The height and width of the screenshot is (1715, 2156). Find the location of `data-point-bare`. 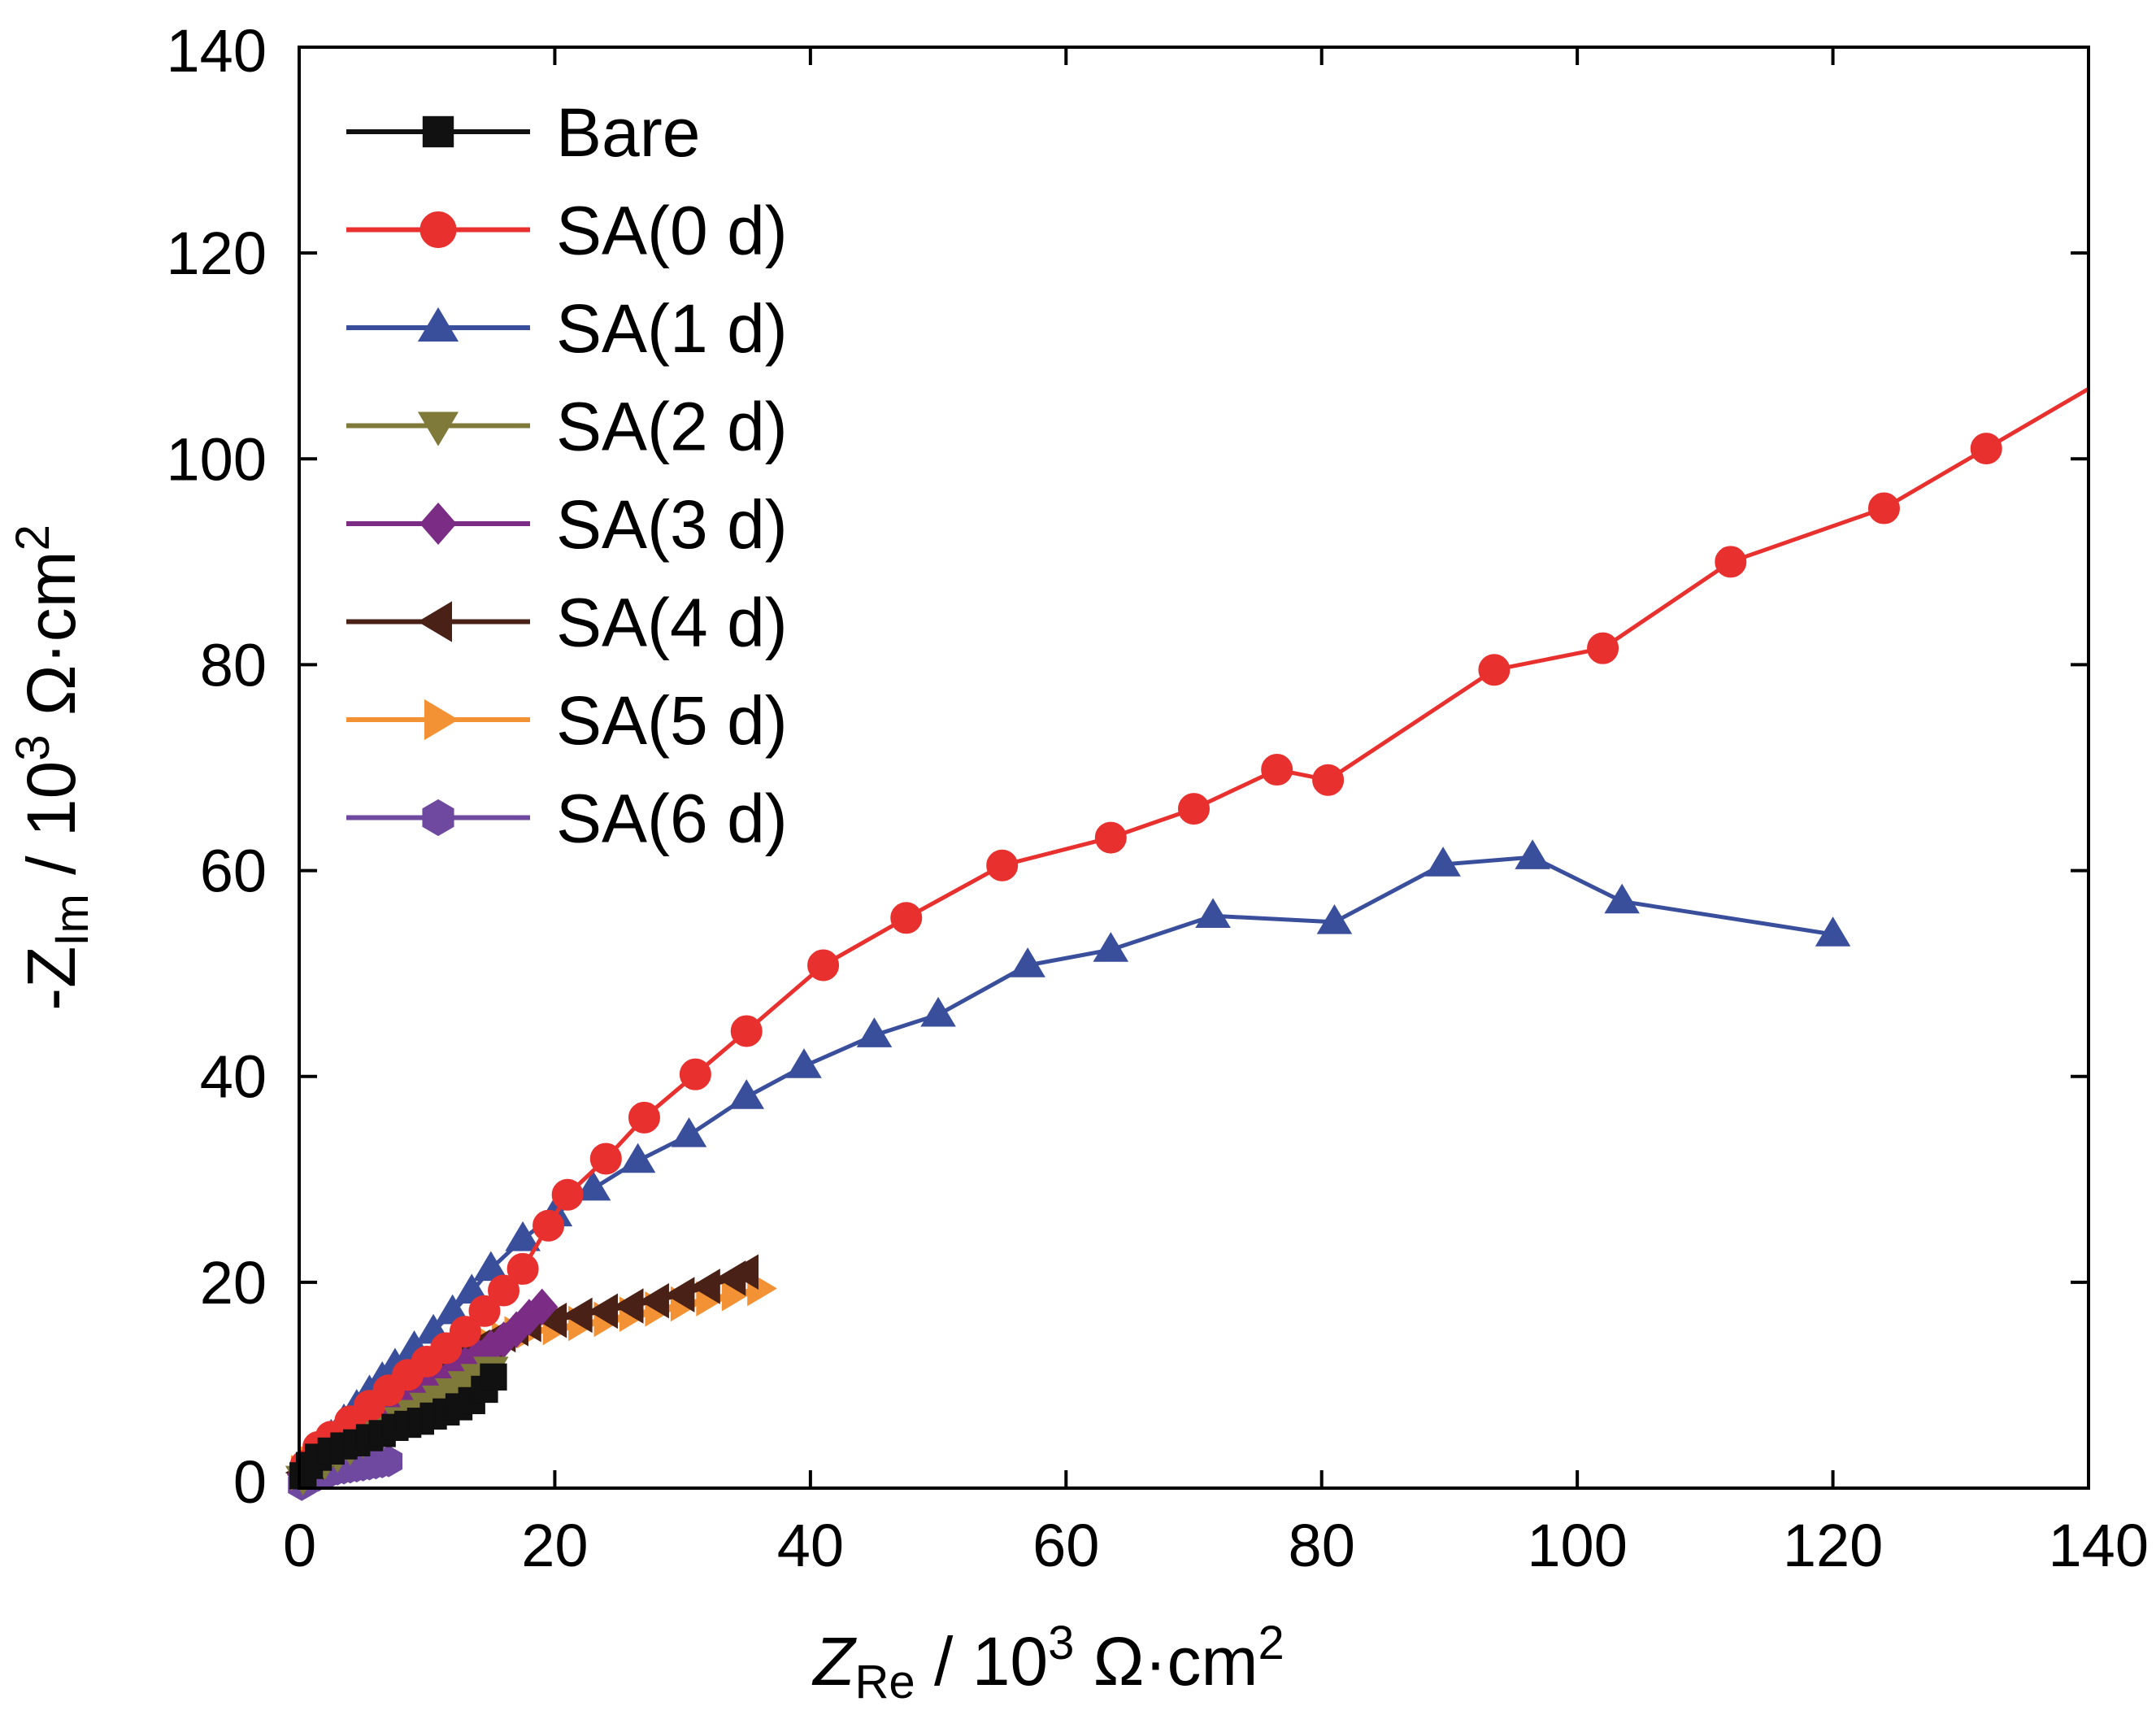

data-point-bare is located at coordinates (493, 1377).